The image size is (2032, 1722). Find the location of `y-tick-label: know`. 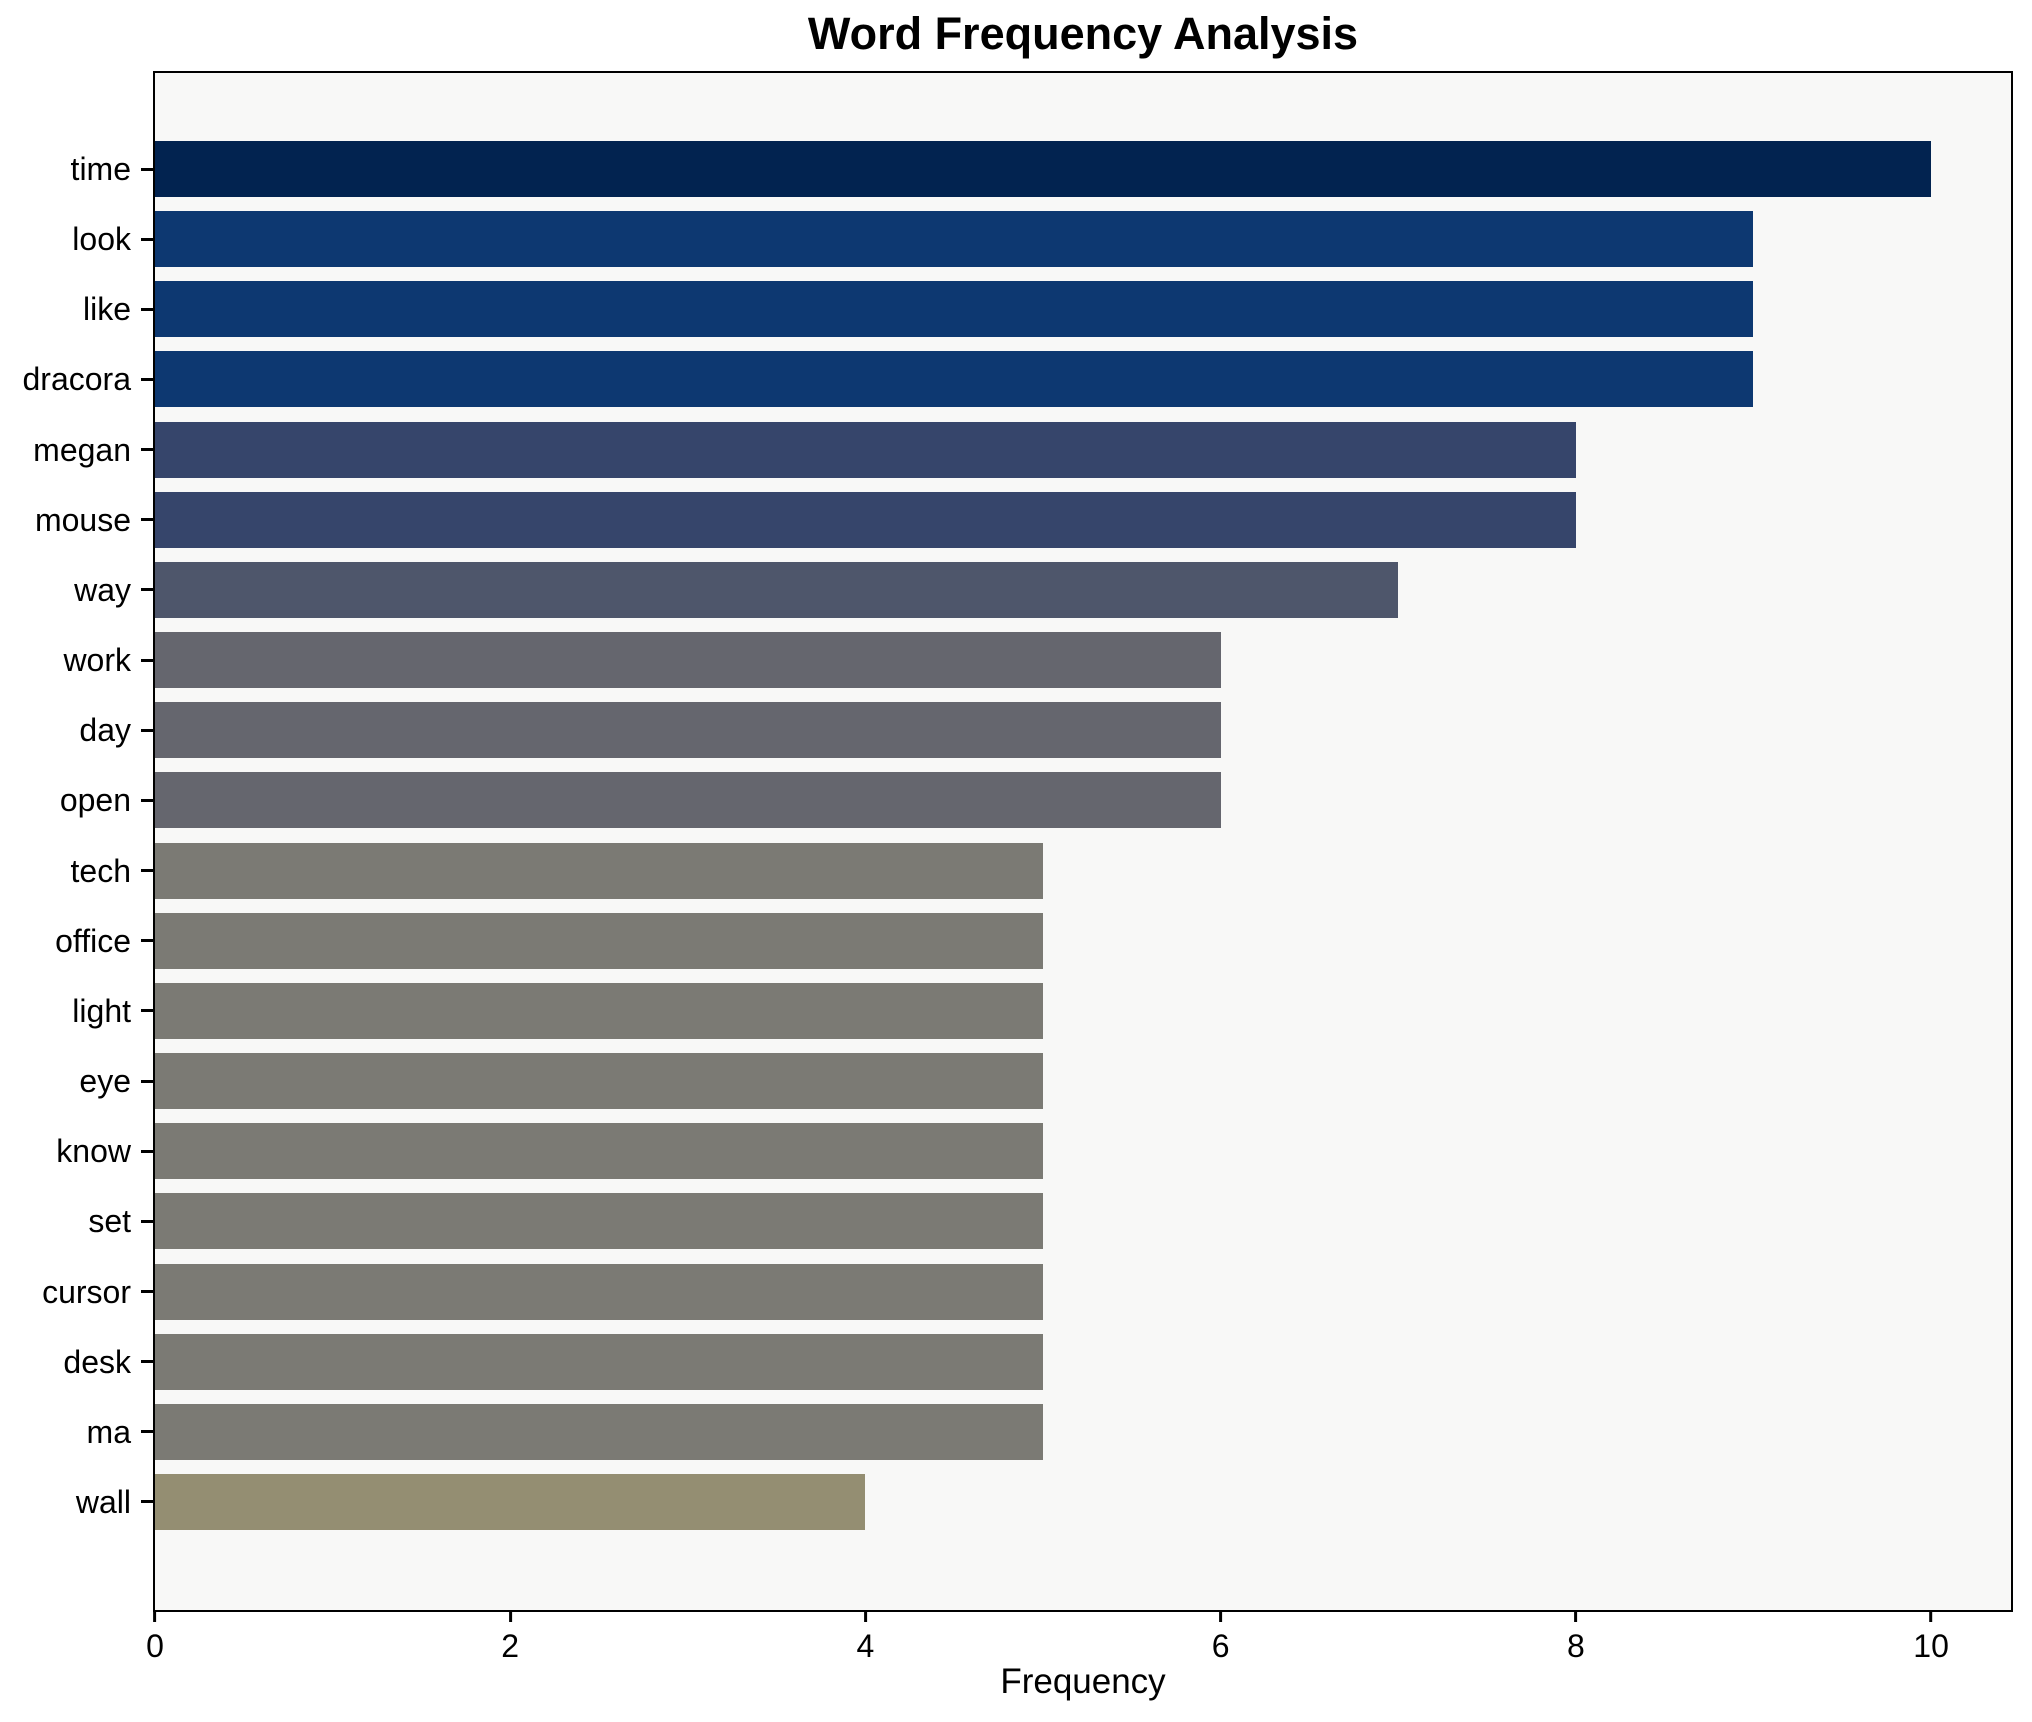

y-tick-label: know is located at coordinates (93, 1151).